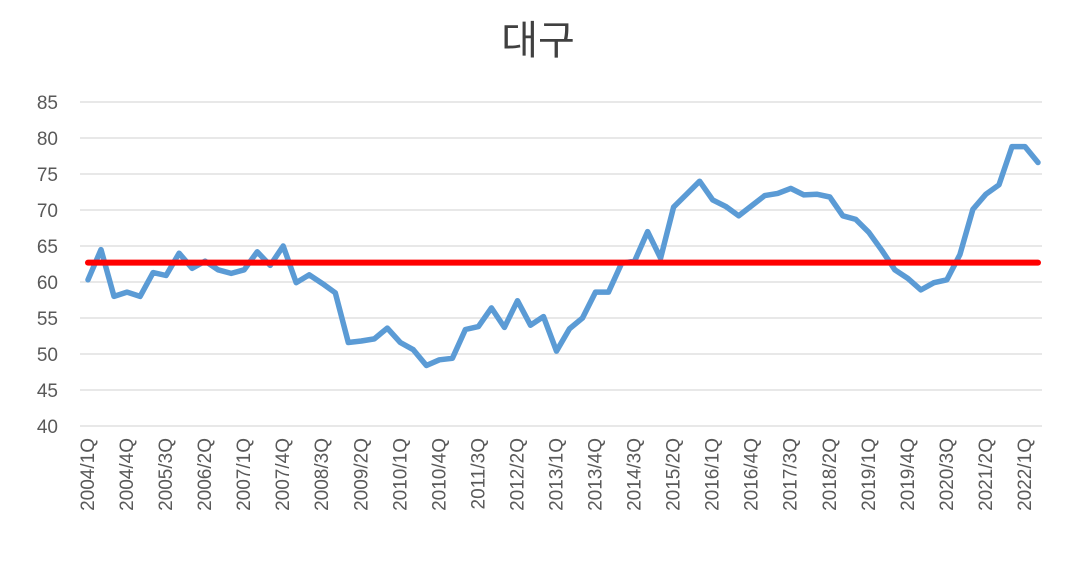 The width and height of the screenshot is (1076, 562). Describe the element at coordinates (752, 474) in the screenshot. I see `x-tick-label: 2016/4Q` at that location.